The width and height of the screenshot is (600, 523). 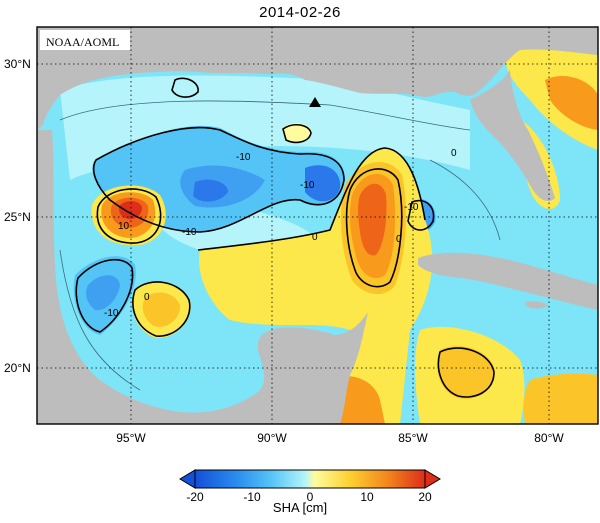 I want to click on lat-tick-label: 20°N, so click(x=17, y=368).